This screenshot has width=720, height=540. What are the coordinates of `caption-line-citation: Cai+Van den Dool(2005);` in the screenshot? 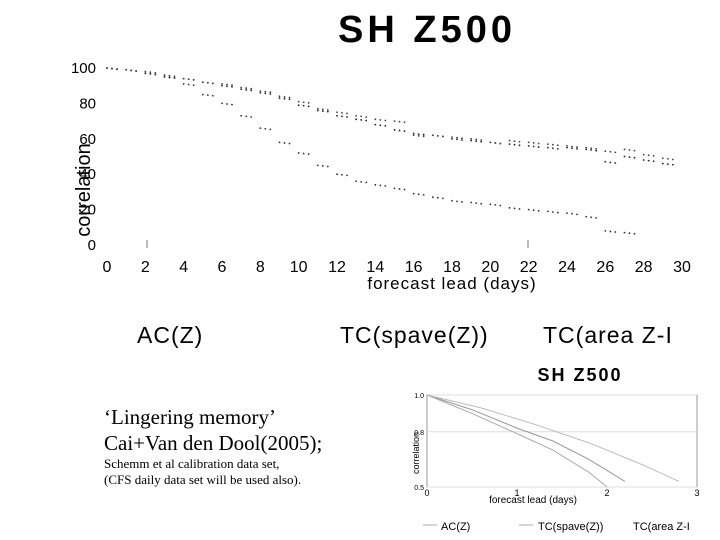 It's located at (213, 443).